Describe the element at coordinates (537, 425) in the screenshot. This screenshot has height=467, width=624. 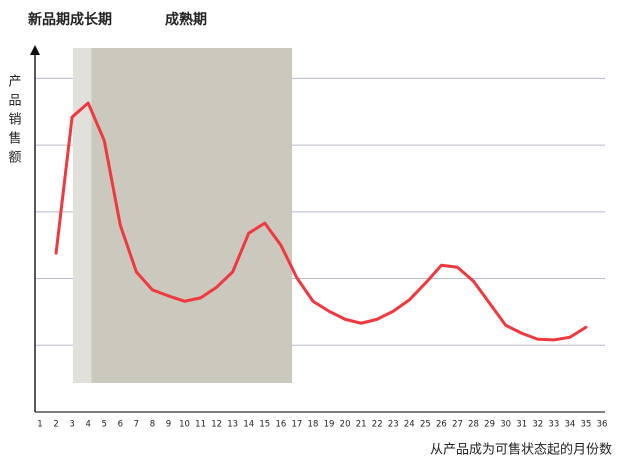
I see `x-tick-label: 32` at that location.